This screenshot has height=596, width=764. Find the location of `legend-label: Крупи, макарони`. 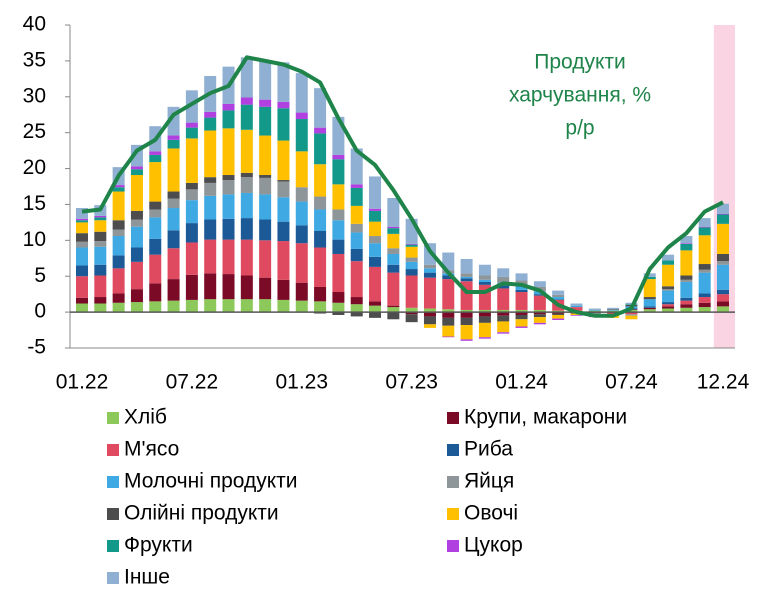

legend-label: Крупи, макарони is located at coordinates (545, 417).